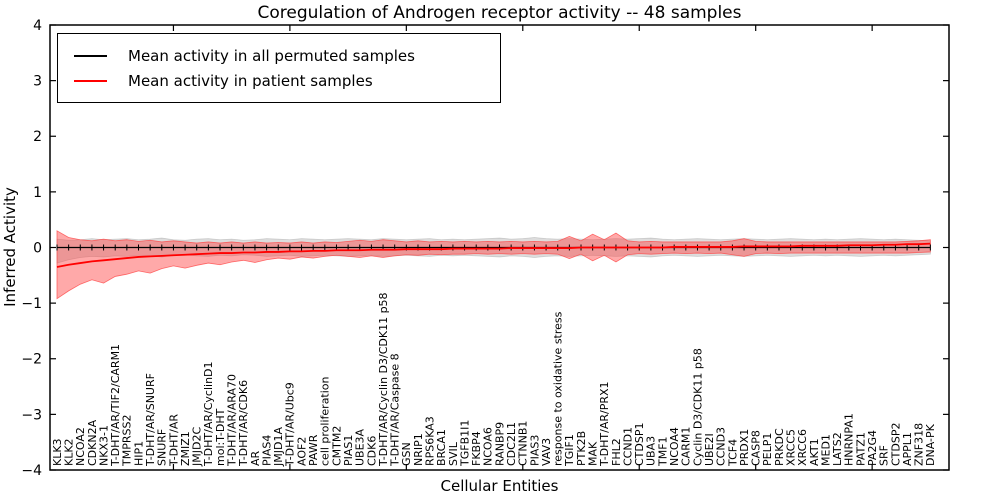 The image size is (1000, 500). What do you see at coordinates (429, 441) in the screenshot?
I see `x-tick-label: RPS6KA3` at bounding box center [429, 441].